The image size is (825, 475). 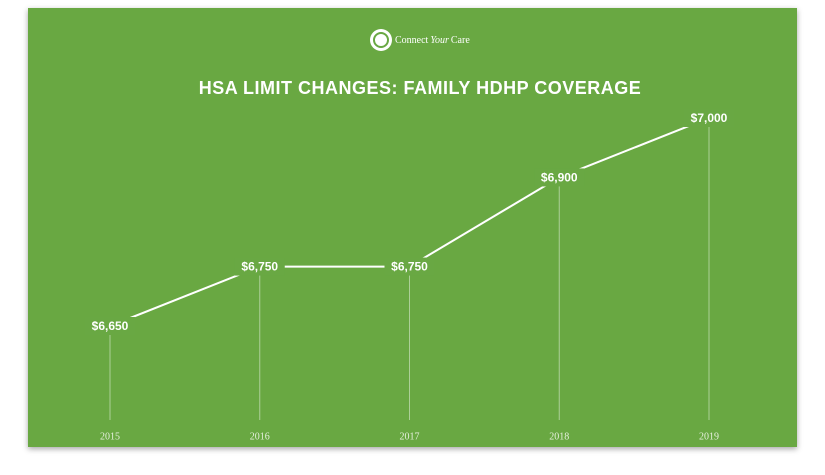 What do you see at coordinates (410, 436) in the screenshot?
I see `x-tick-label: 2017` at bounding box center [410, 436].